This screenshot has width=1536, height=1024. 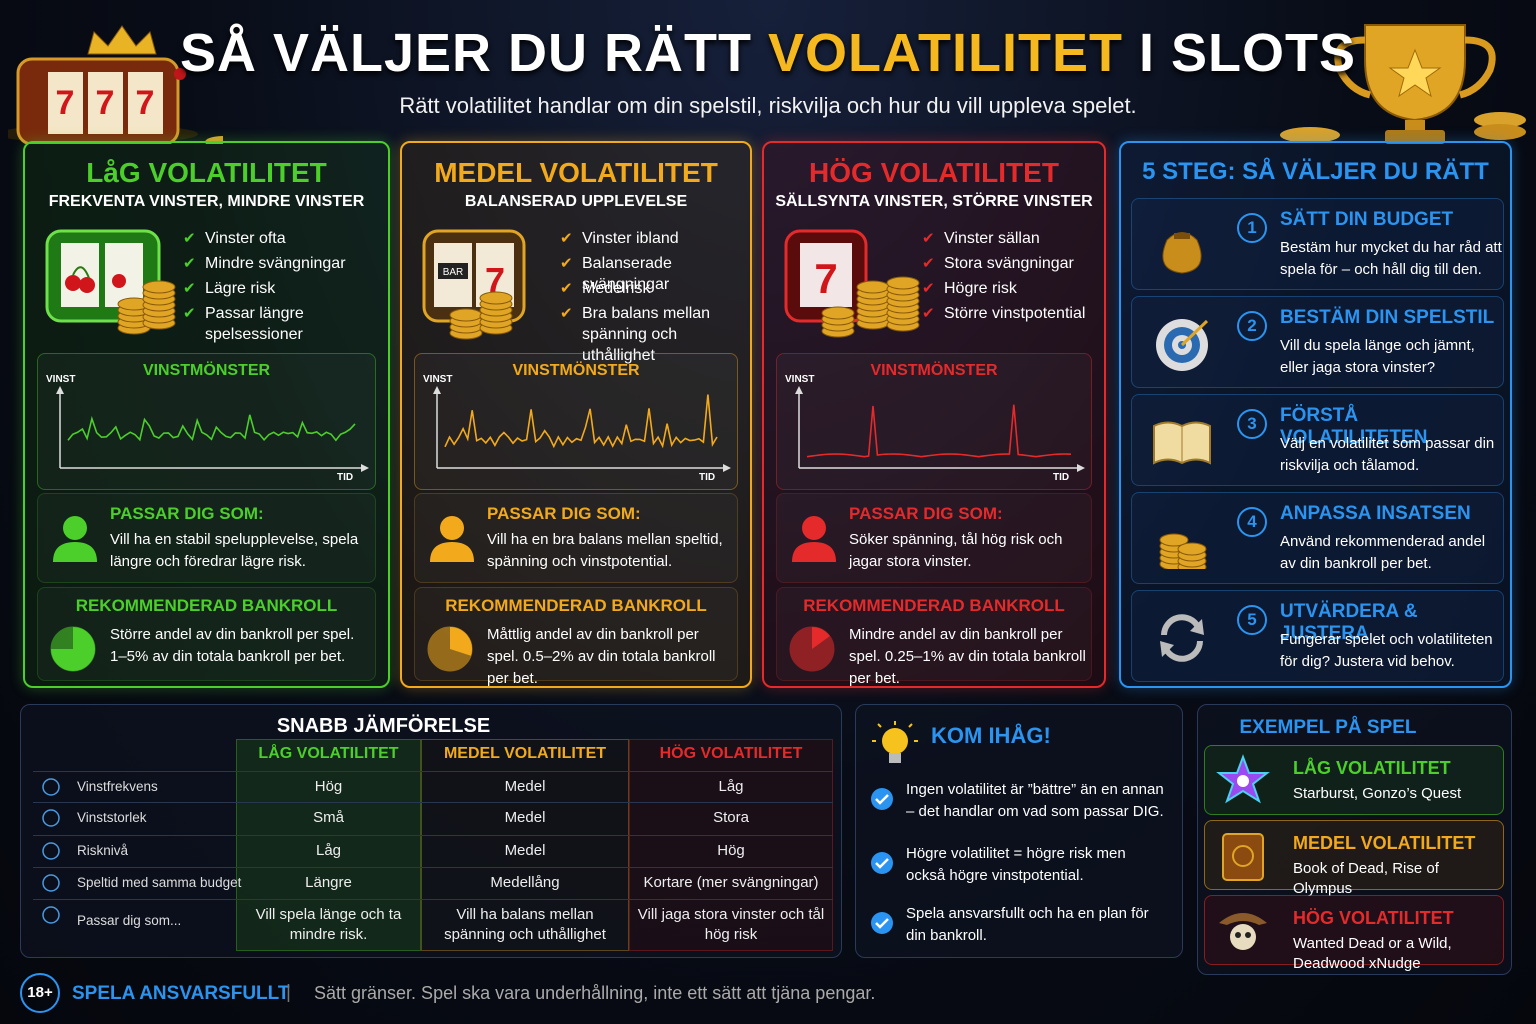 What do you see at coordinates (254, 324) in the screenshot?
I see `bullet-text: Passar längre spelsessioner` at bounding box center [254, 324].